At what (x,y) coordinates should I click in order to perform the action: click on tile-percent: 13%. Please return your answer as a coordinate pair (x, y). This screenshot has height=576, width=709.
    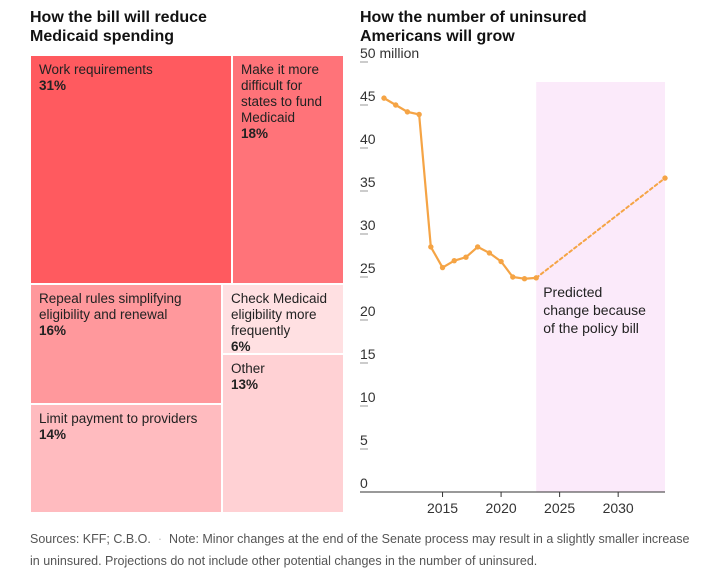
    Looking at the image, I should click on (245, 384).